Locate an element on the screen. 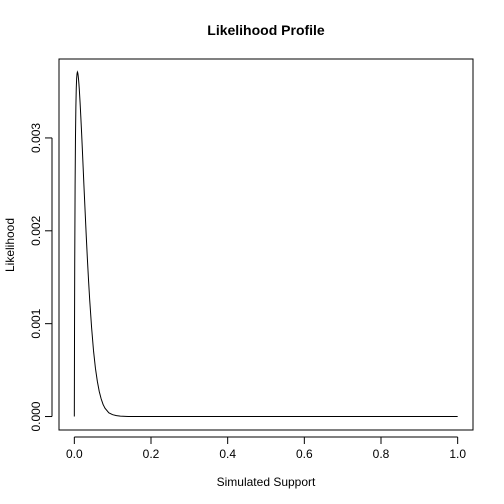 The height and width of the screenshot is (504, 504). x-tick-label: 0.8 is located at coordinates (381, 454).